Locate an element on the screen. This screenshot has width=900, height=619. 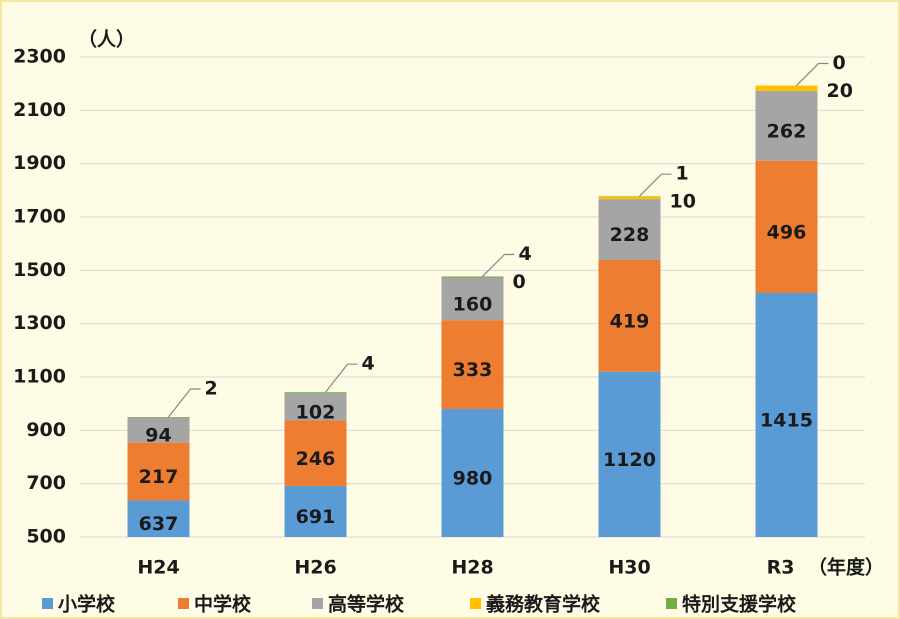
data-label: 246 is located at coordinates (316, 459).